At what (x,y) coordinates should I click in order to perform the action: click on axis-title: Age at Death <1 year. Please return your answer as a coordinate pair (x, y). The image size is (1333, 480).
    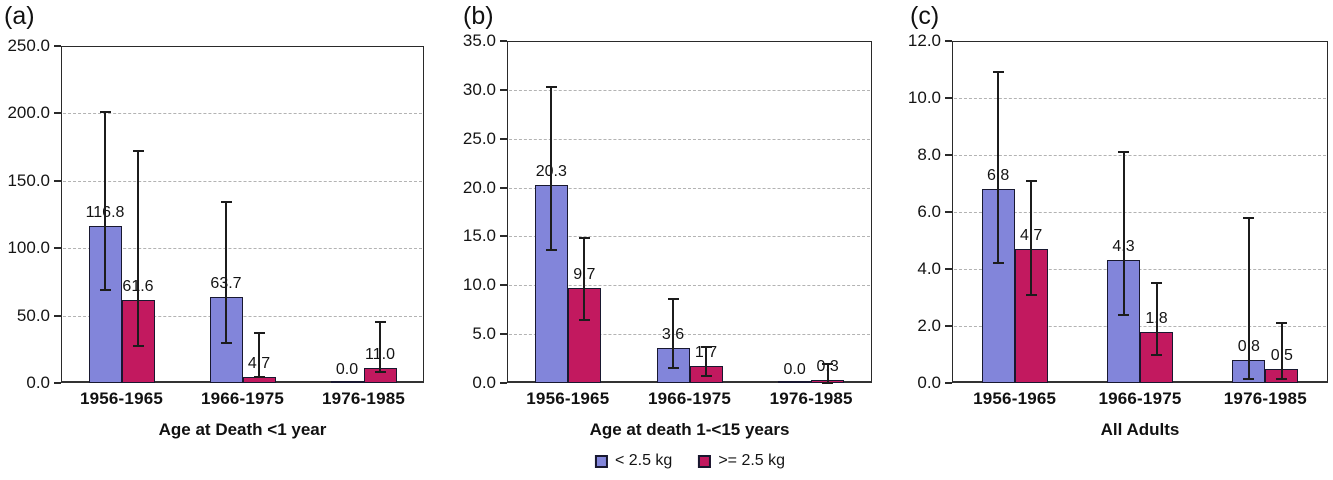
    Looking at the image, I should click on (242, 429).